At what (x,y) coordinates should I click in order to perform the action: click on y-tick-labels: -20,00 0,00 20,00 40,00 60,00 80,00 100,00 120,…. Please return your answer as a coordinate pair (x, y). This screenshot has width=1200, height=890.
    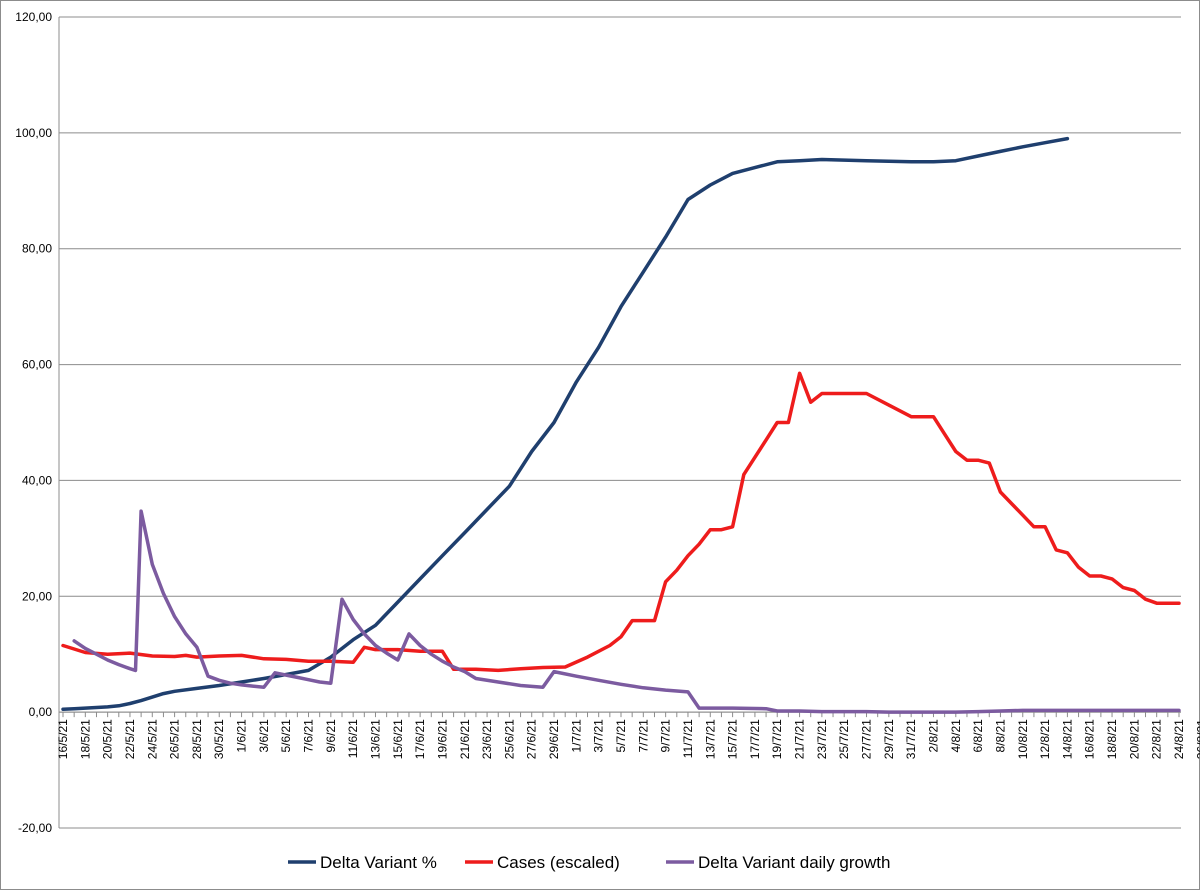
    Looking at the image, I should click on (33, 422).